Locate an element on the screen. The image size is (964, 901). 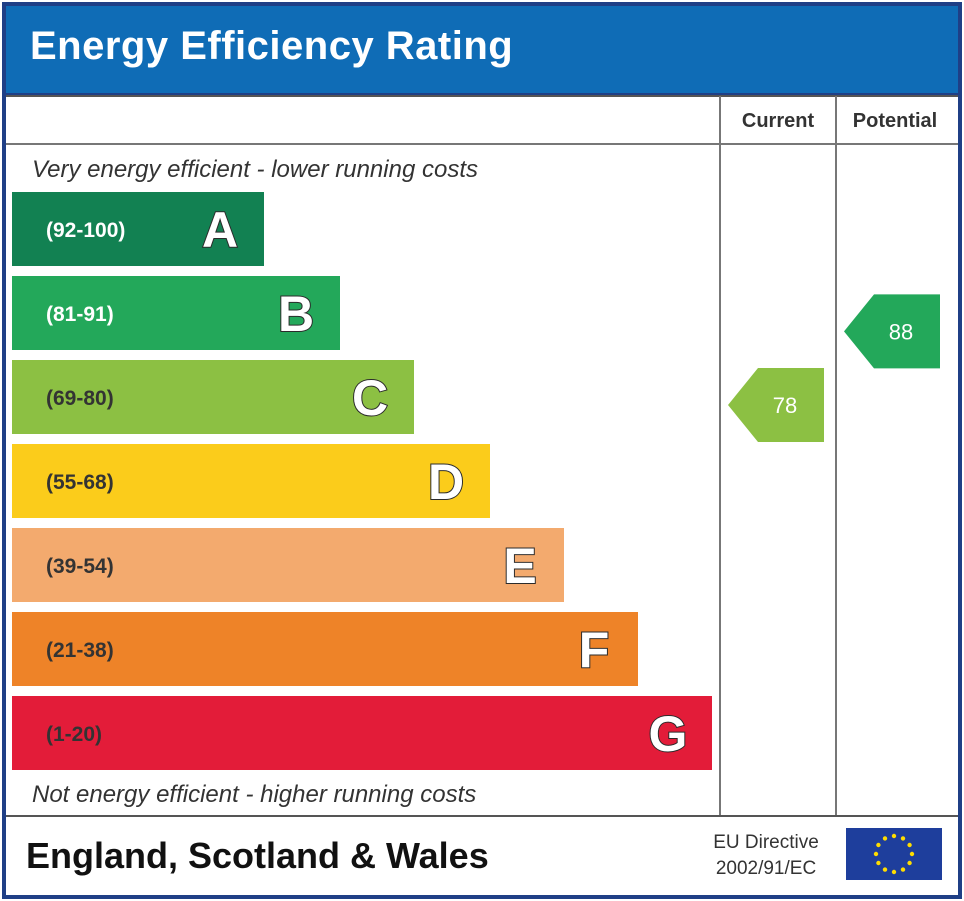
column-header-current: Current is located at coordinates (778, 121).